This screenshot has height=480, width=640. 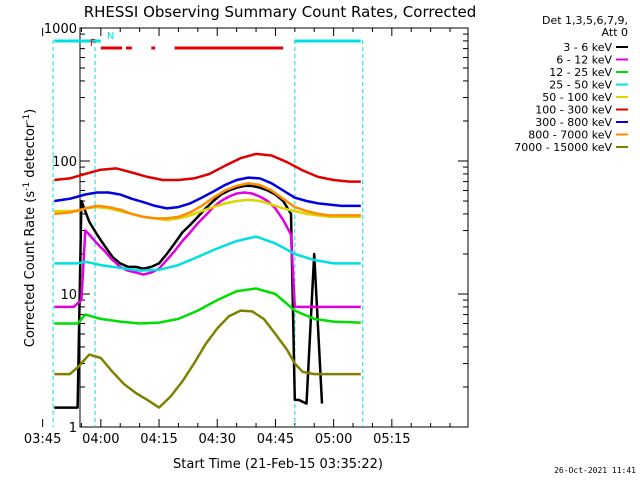 I want to click on y-axis-label: Corrected Count Rate (s-1 detector-1), so click(x=30, y=228).